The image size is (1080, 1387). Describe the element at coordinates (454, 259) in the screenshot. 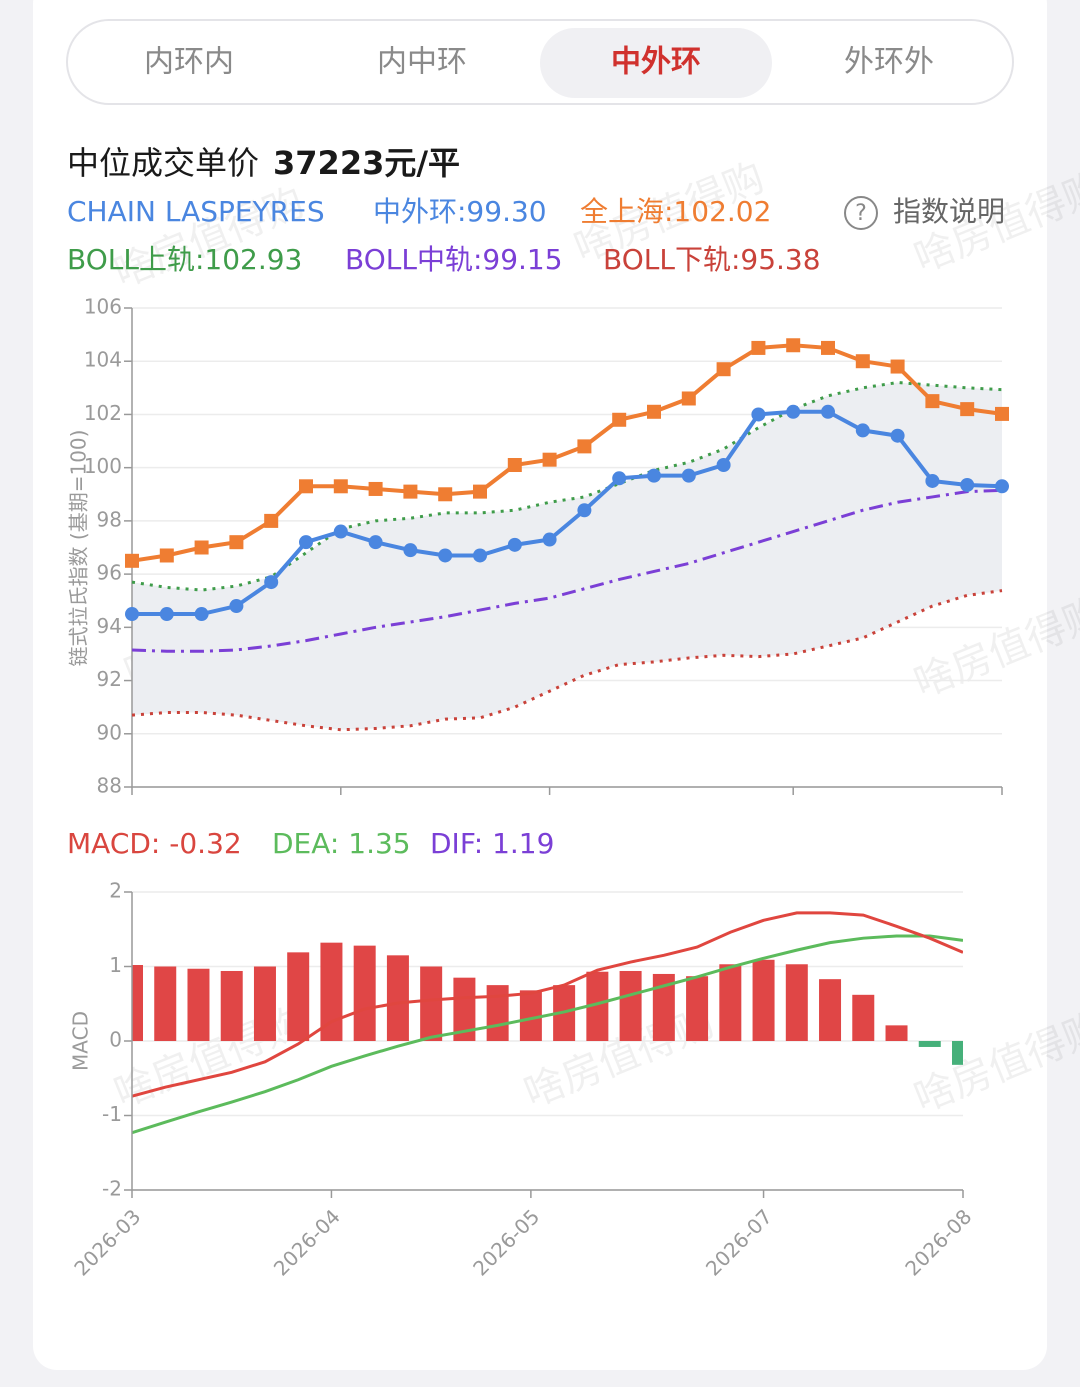

I see `legend-entry: BOLL中轨:99.15` at that location.